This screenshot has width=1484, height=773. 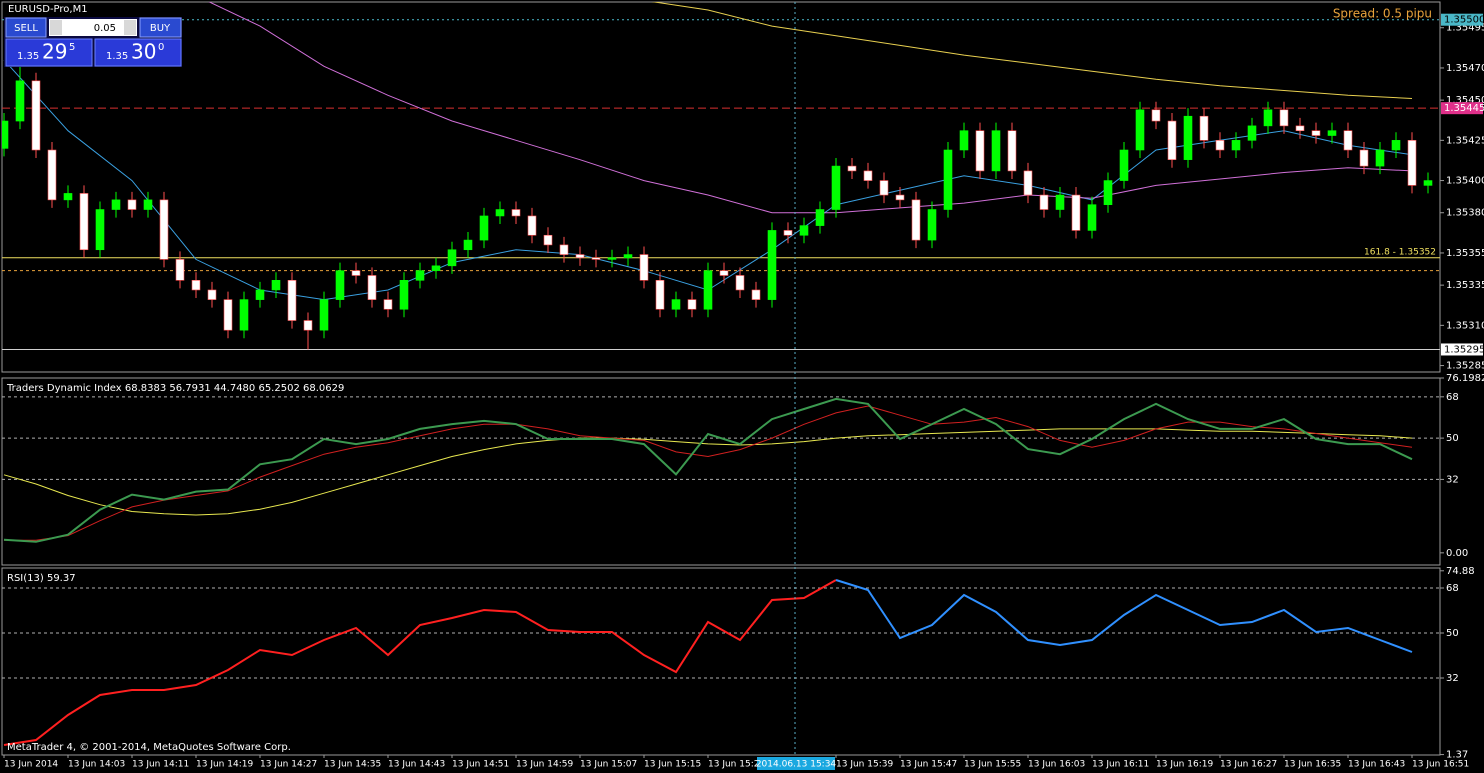 I want to click on buy-label: BUY, so click(x=160, y=28).